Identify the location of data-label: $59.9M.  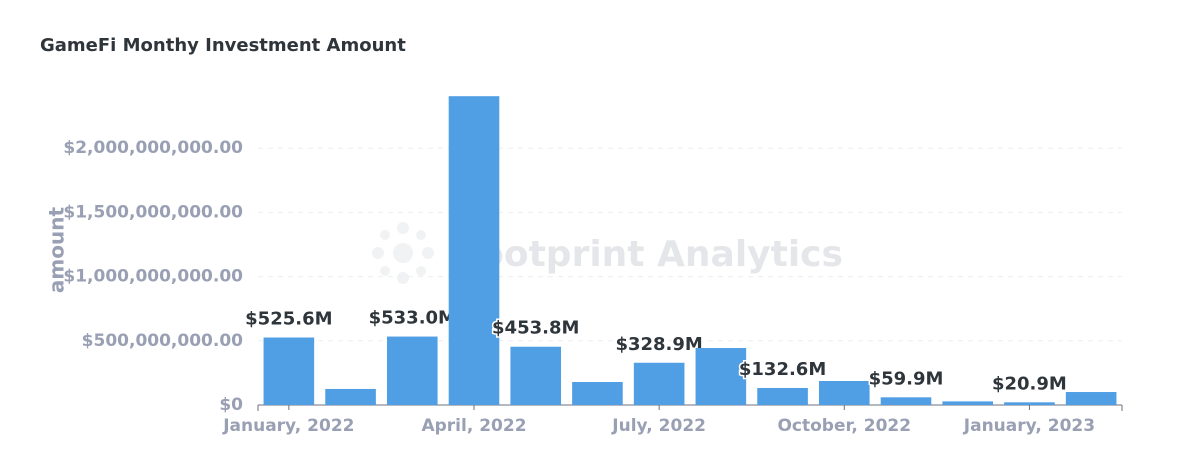
(906, 378).